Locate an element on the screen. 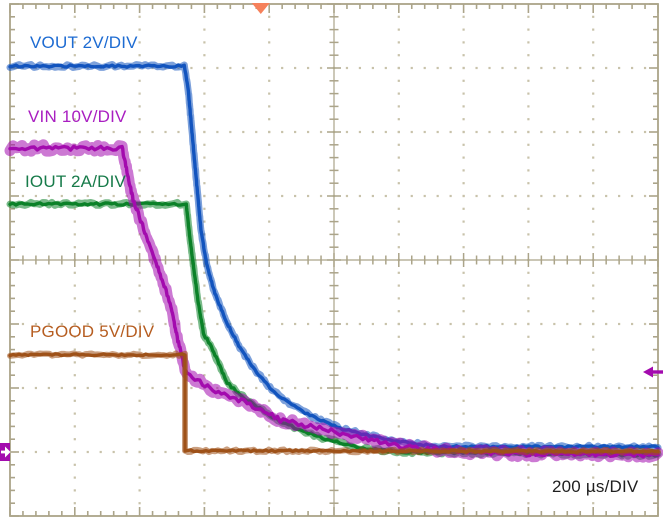 The image size is (663, 523). timebase-label: 200 µs/DIV is located at coordinates (595, 486).